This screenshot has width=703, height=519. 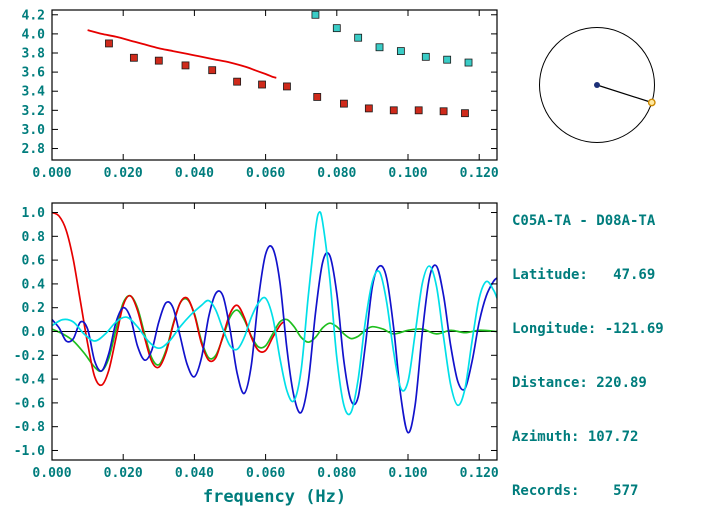 What do you see at coordinates (34, 34) in the screenshot?
I see `y-tick-label: 4.0` at bounding box center [34, 34].